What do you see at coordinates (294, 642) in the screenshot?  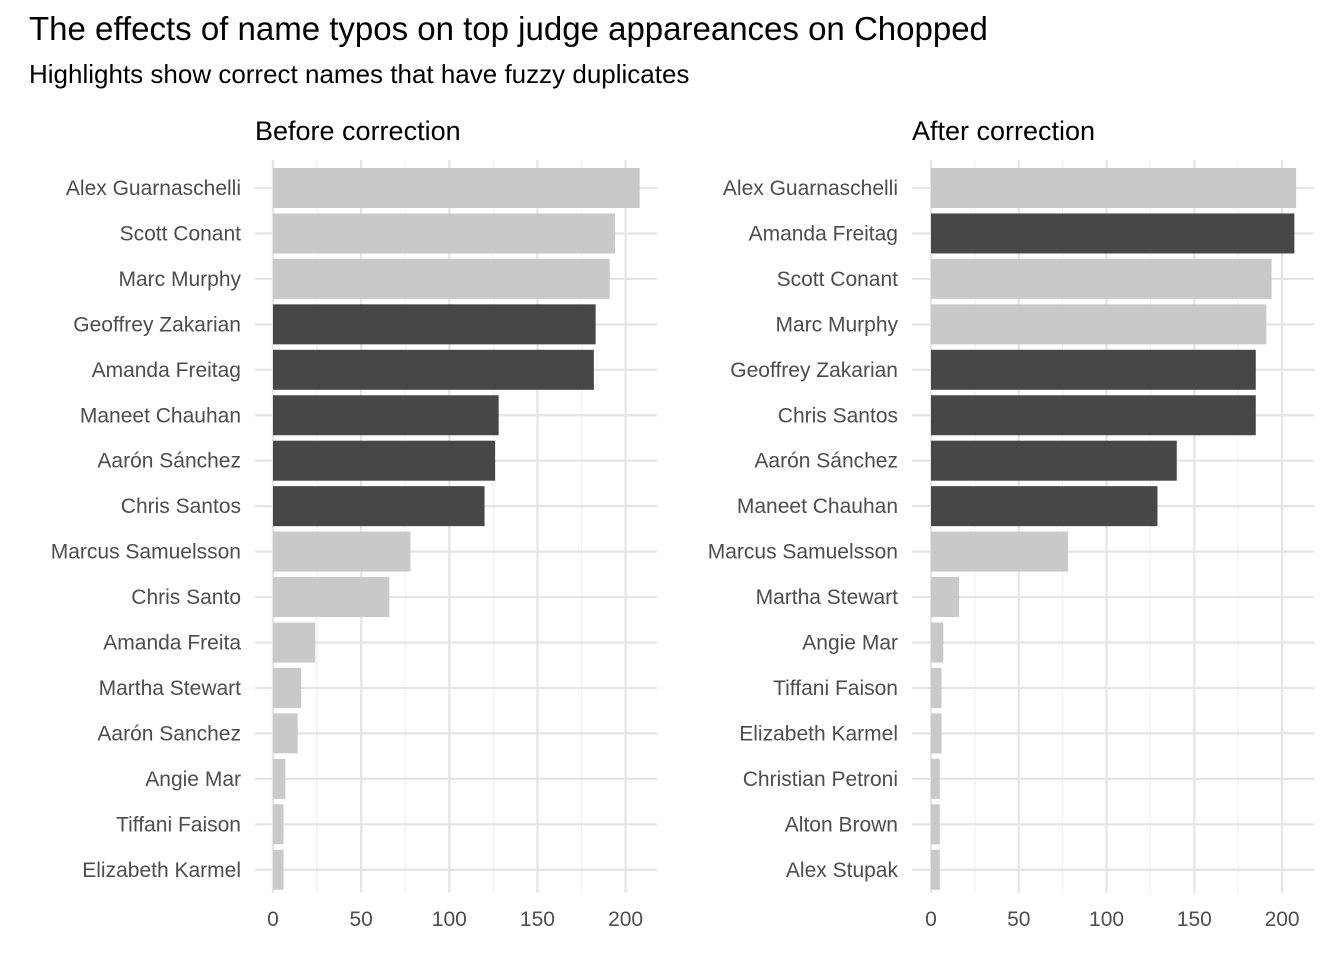 I see `bar-amanda-freita` at bounding box center [294, 642].